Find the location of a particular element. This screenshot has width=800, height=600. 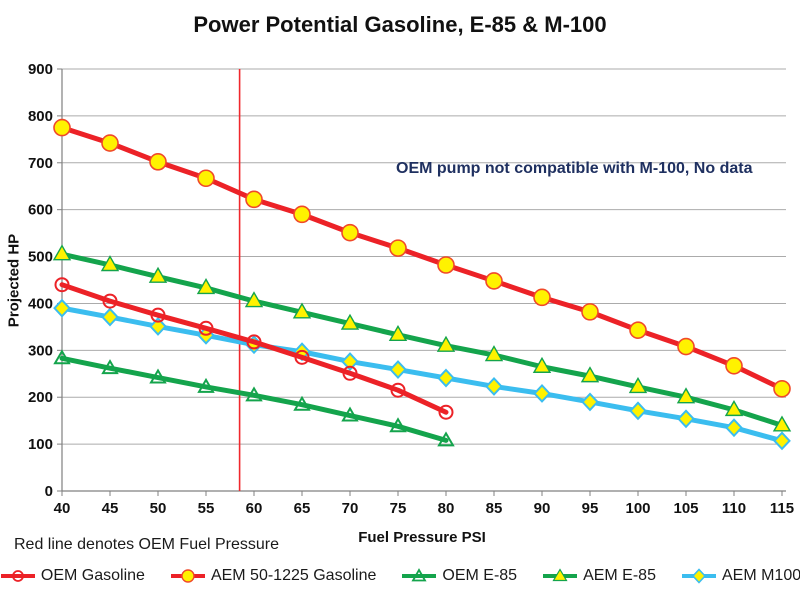

chart-title: Power Potential Gasoline, E-85 & M-100 is located at coordinates (400, 24).